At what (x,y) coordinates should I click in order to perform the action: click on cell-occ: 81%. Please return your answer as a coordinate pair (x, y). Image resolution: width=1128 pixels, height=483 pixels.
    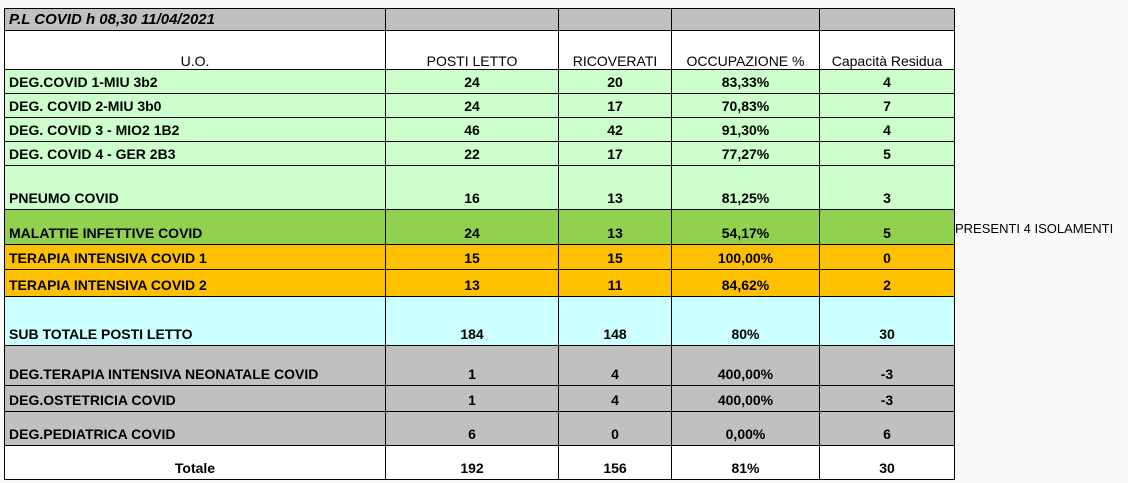
    Looking at the image, I should click on (745, 462).